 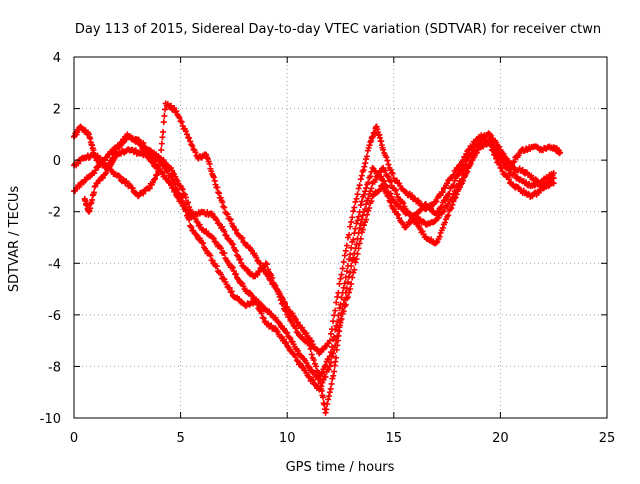 What do you see at coordinates (340, 467) in the screenshot?
I see `x-axis-label: GPS time / hours` at bounding box center [340, 467].